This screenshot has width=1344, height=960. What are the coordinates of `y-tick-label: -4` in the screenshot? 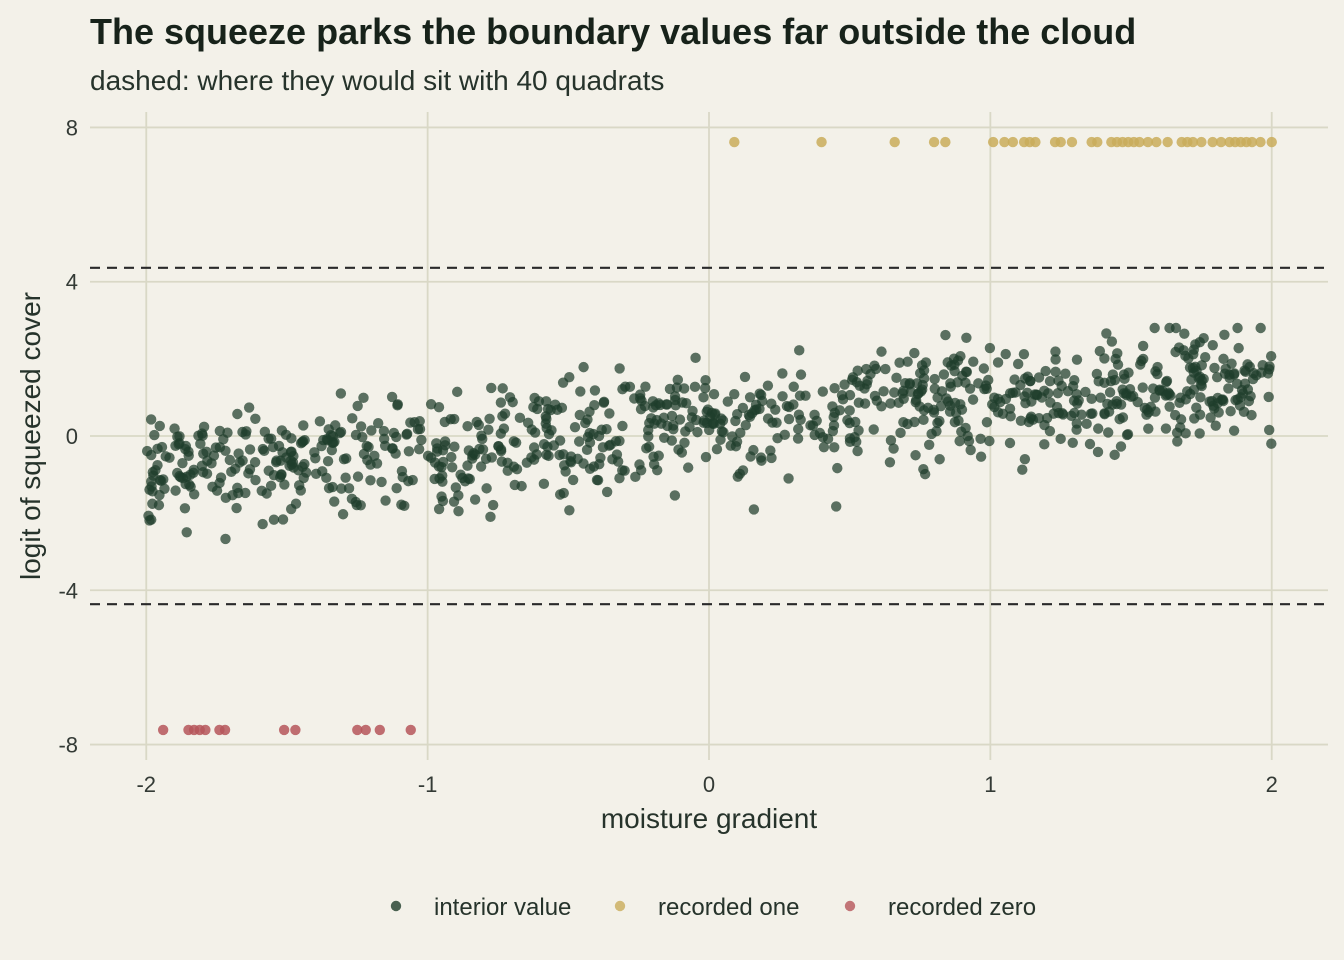 It's located at (68, 590).